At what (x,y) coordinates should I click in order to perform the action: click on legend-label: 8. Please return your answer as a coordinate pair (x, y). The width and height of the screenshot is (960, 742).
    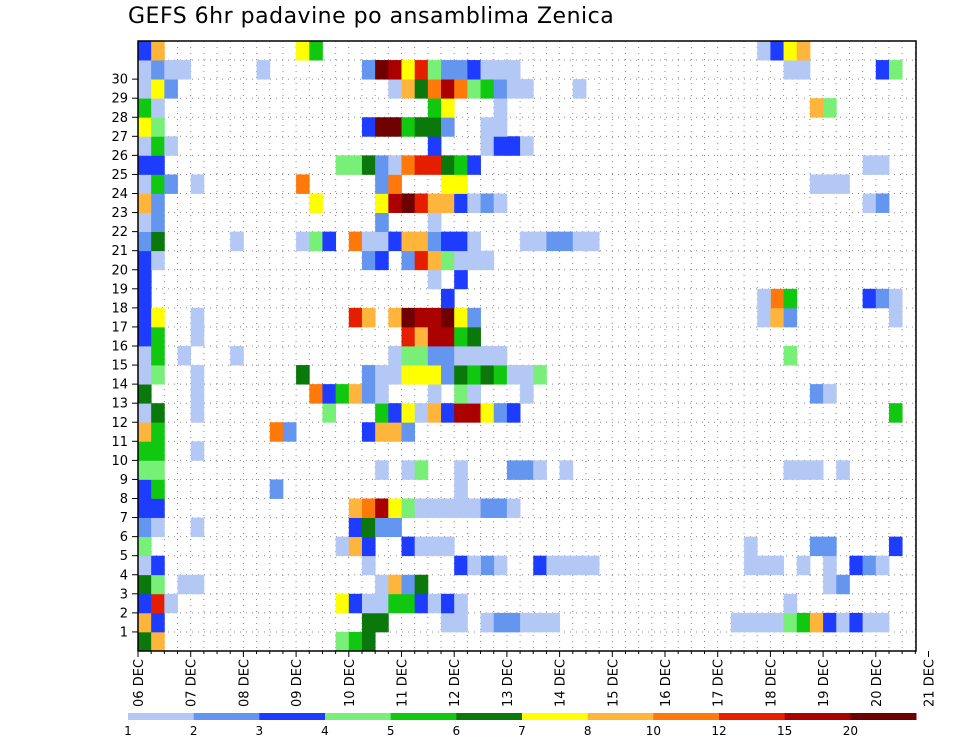
    Looking at the image, I should click on (588, 731).